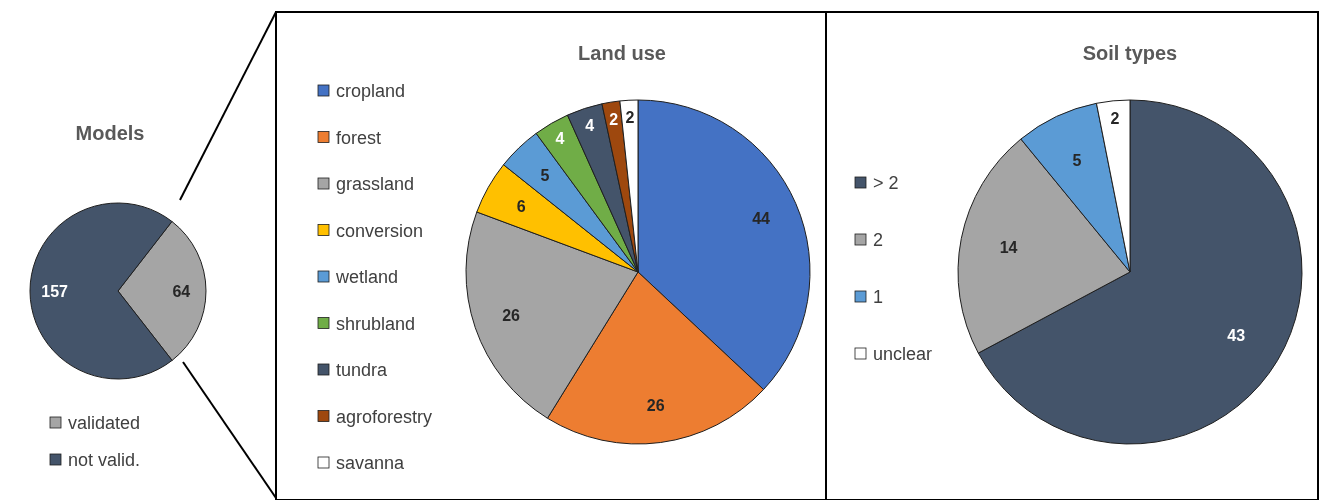 The width and height of the screenshot is (1319, 500). What do you see at coordinates (104, 423) in the screenshot?
I see `legend-label: validated` at bounding box center [104, 423].